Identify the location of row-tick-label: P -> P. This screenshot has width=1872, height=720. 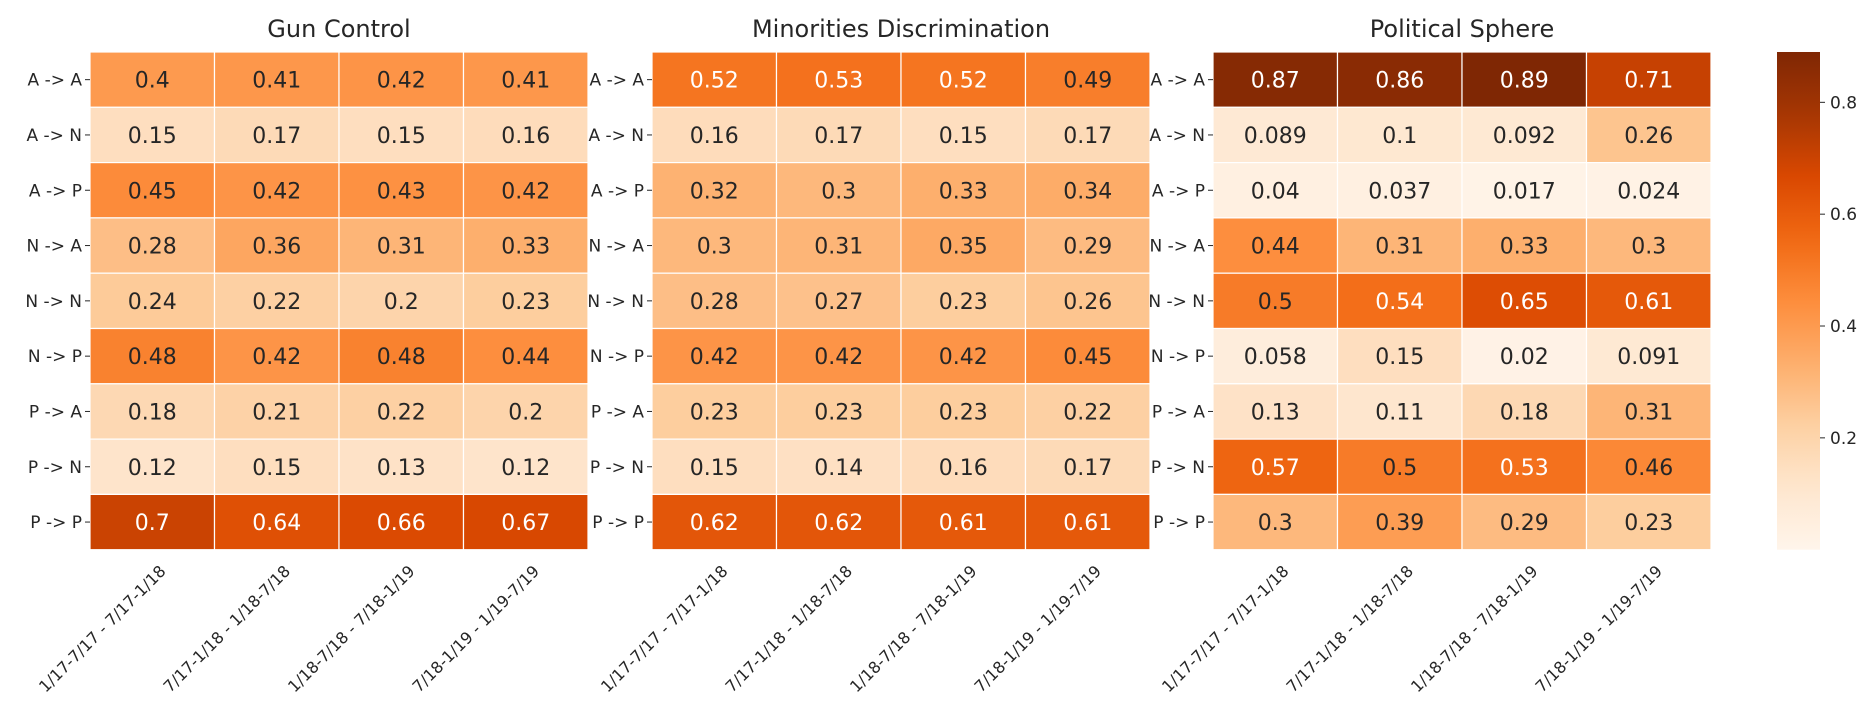
(56, 523).